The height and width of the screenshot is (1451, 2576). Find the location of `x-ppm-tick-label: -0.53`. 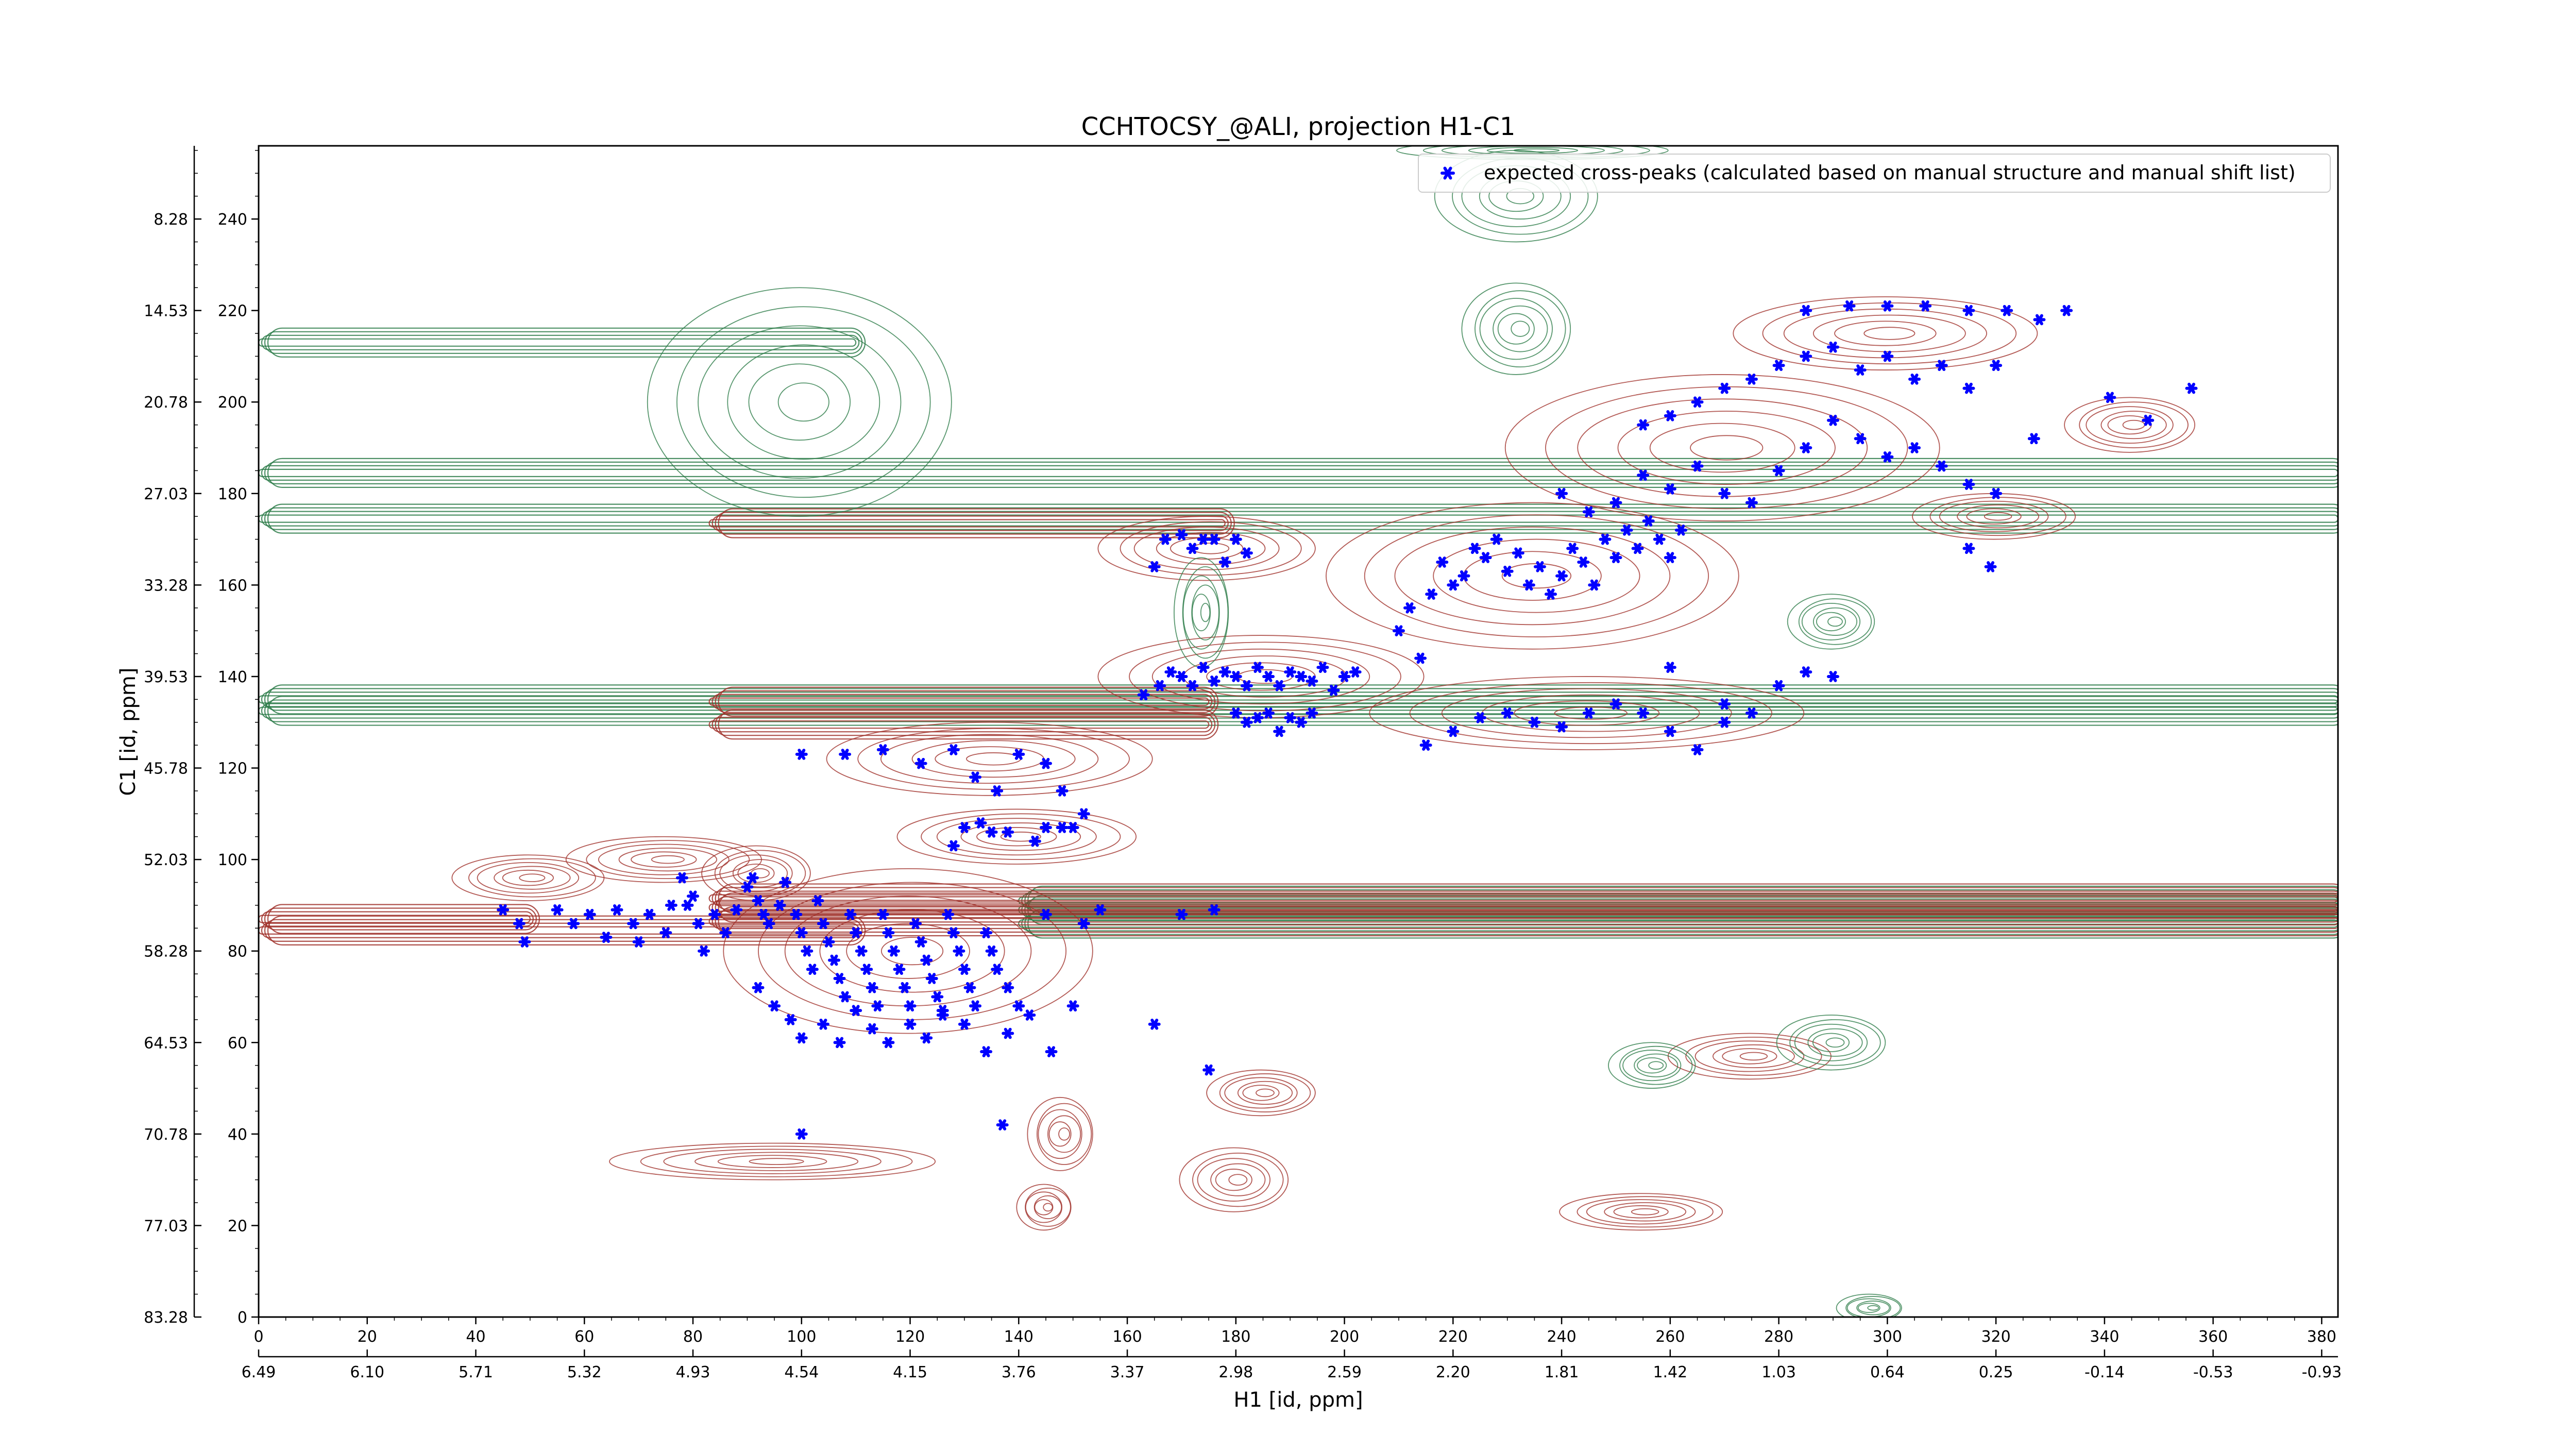

x-ppm-tick-label: -0.53 is located at coordinates (2213, 1372).